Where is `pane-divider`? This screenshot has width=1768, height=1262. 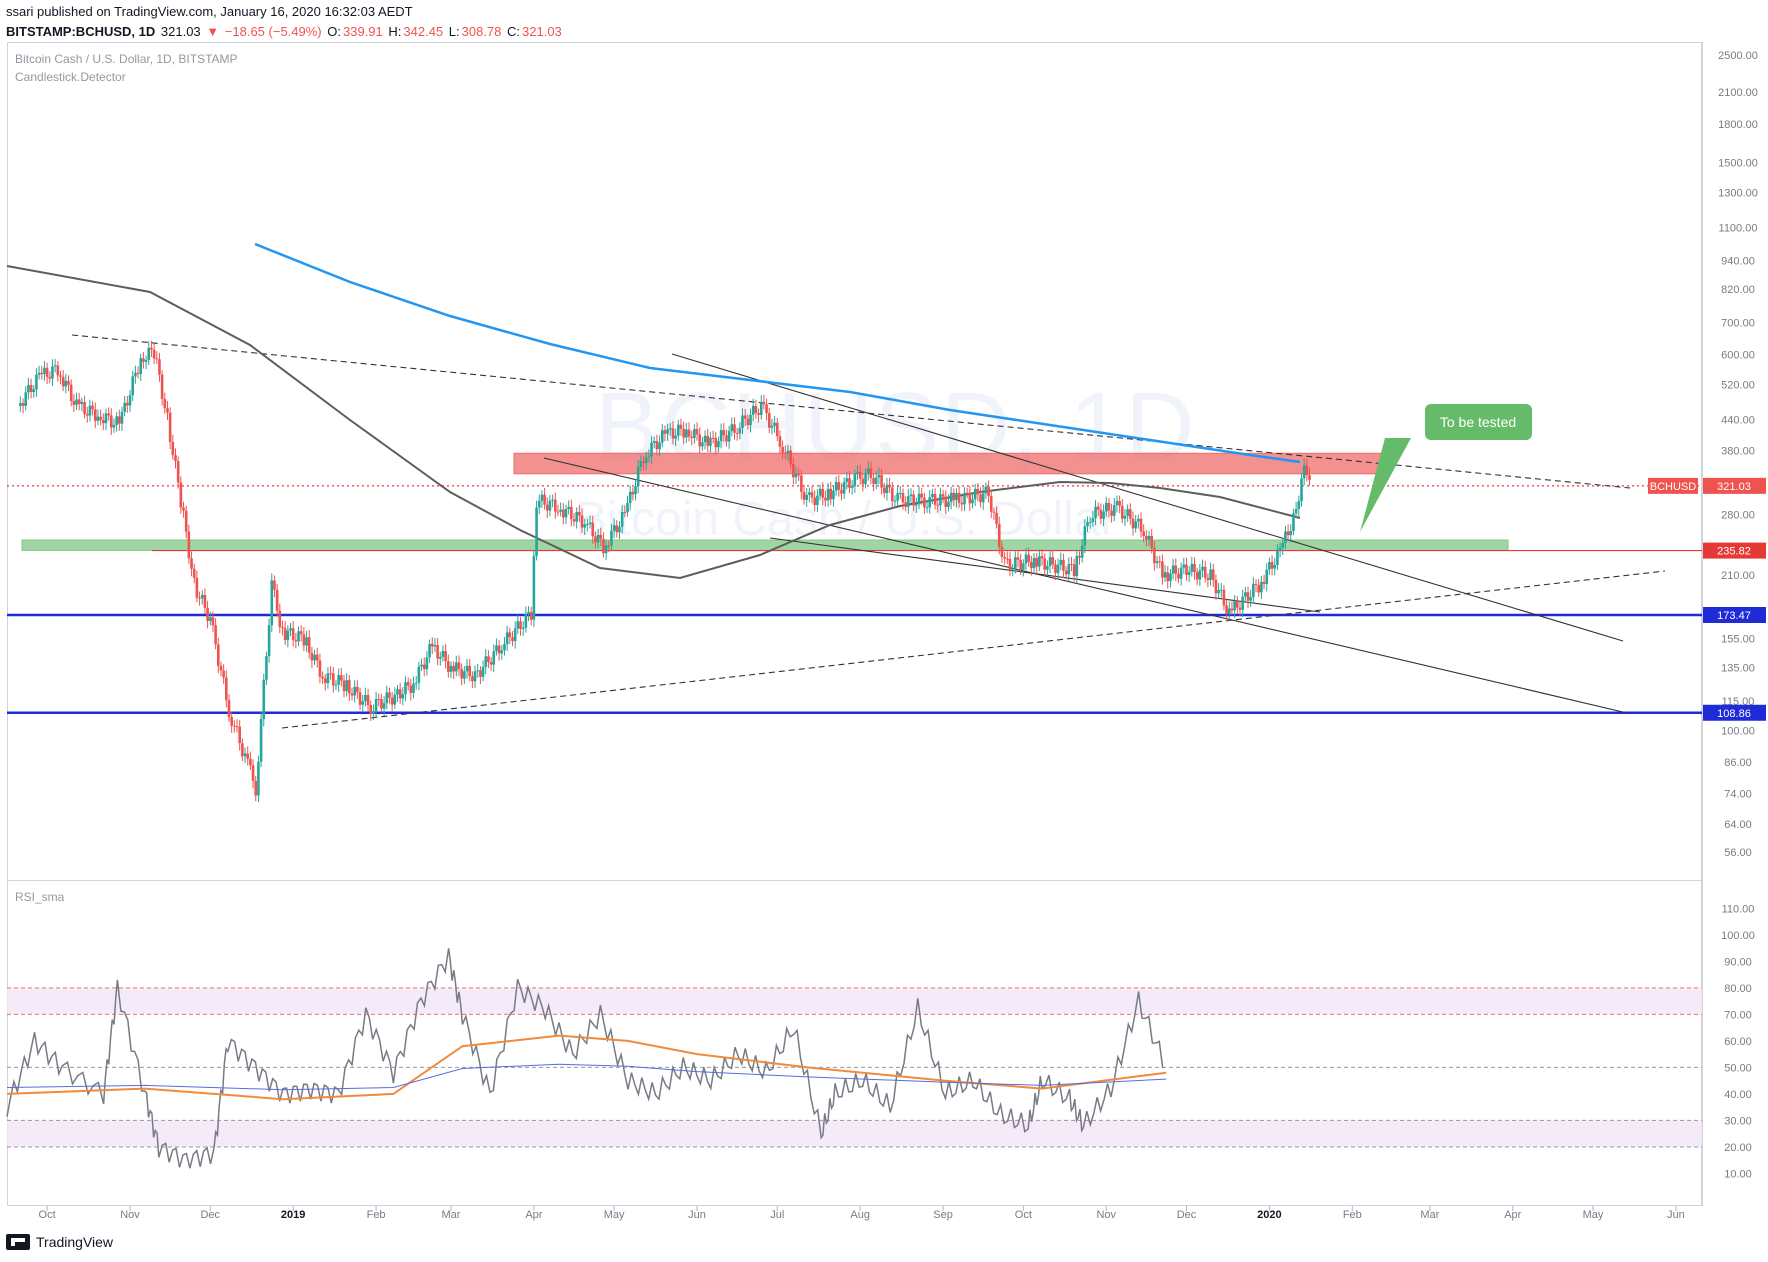 pane-divider is located at coordinates (854, 880).